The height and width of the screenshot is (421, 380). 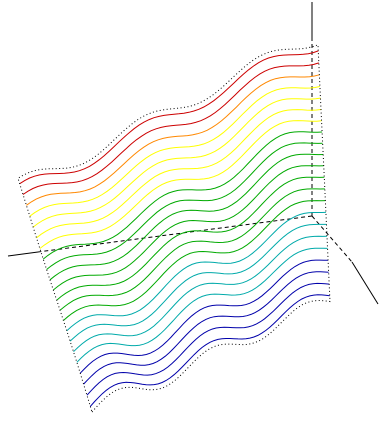 What do you see at coordinates (332, 239) in the screenshot?
I see `y-axis-hidden` at bounding box center [332, 239].